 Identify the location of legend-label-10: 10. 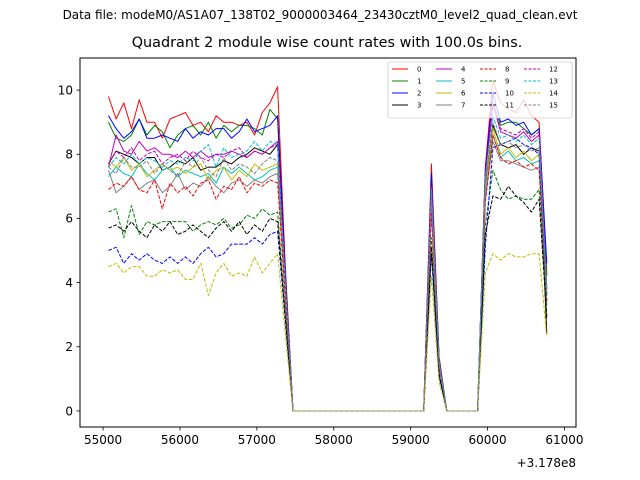
(509, 94).